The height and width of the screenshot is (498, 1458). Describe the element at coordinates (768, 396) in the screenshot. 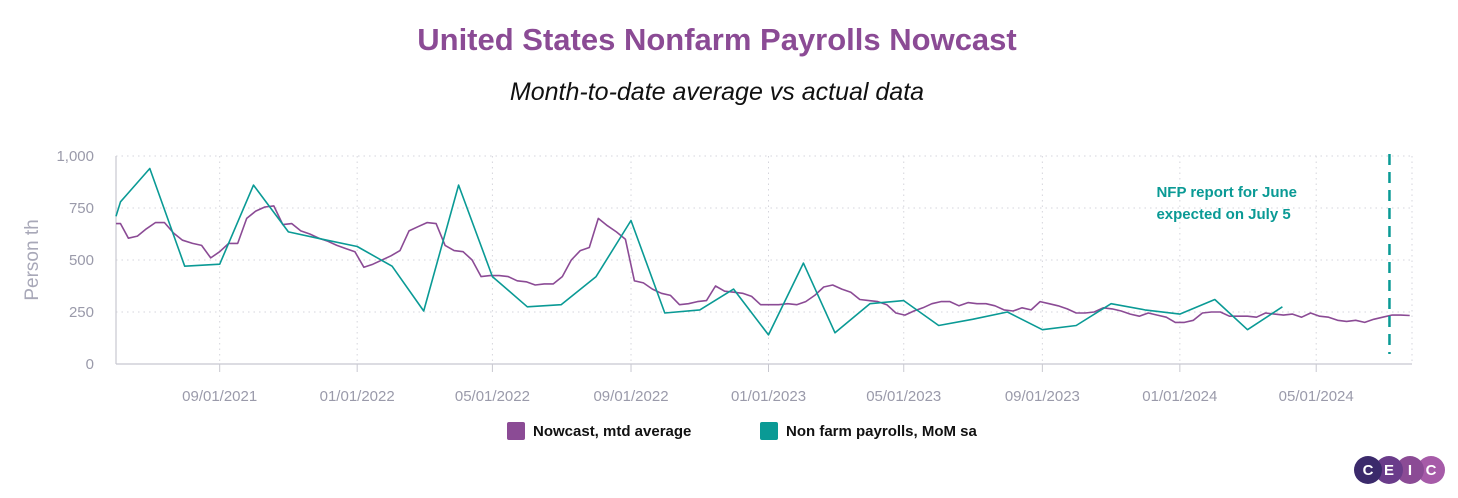

I see `x-tick-label: 01/01/2023` at that location.